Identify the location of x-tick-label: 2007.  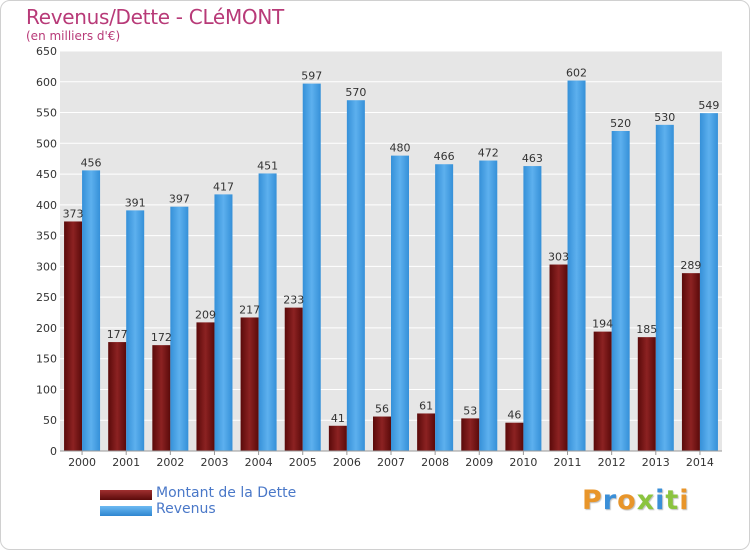
(391, 462).